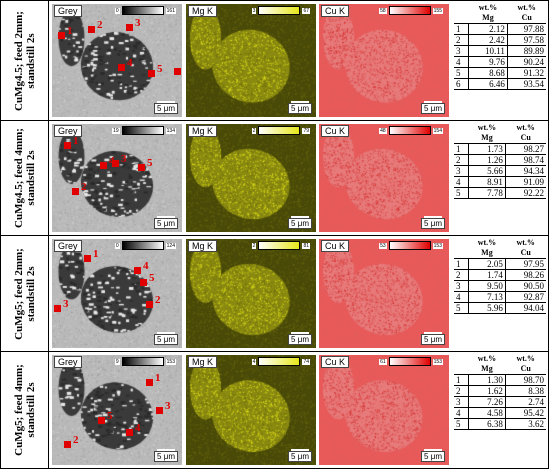 The image size is (550, 470). Describe the element at coordinates (117, 293) in the screenshot. I see `grey-map-panel: Grey 0 124 5 μm 1 2 3 4 5` at that location.